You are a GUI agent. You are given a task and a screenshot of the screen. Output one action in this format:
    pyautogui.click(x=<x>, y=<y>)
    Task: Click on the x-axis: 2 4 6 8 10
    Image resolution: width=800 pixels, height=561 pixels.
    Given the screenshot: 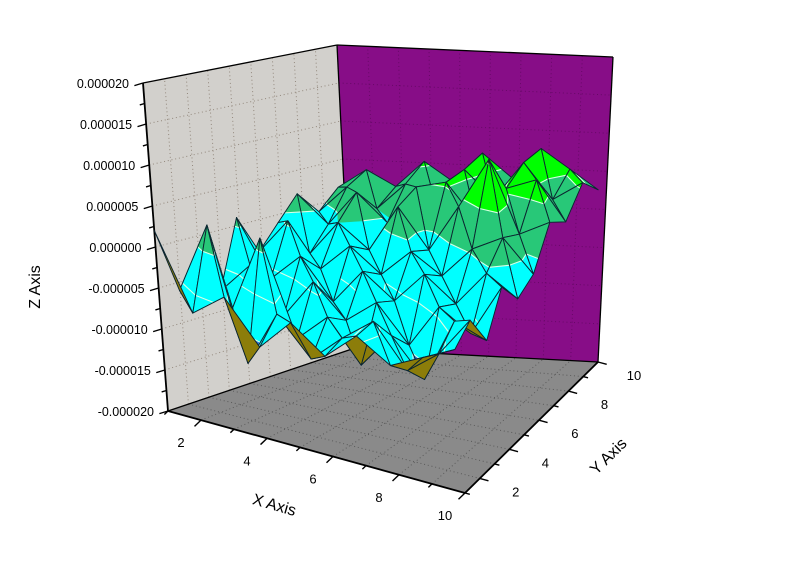 What is the action you would take?
    pyautogui.click(x=314, y=466)
    